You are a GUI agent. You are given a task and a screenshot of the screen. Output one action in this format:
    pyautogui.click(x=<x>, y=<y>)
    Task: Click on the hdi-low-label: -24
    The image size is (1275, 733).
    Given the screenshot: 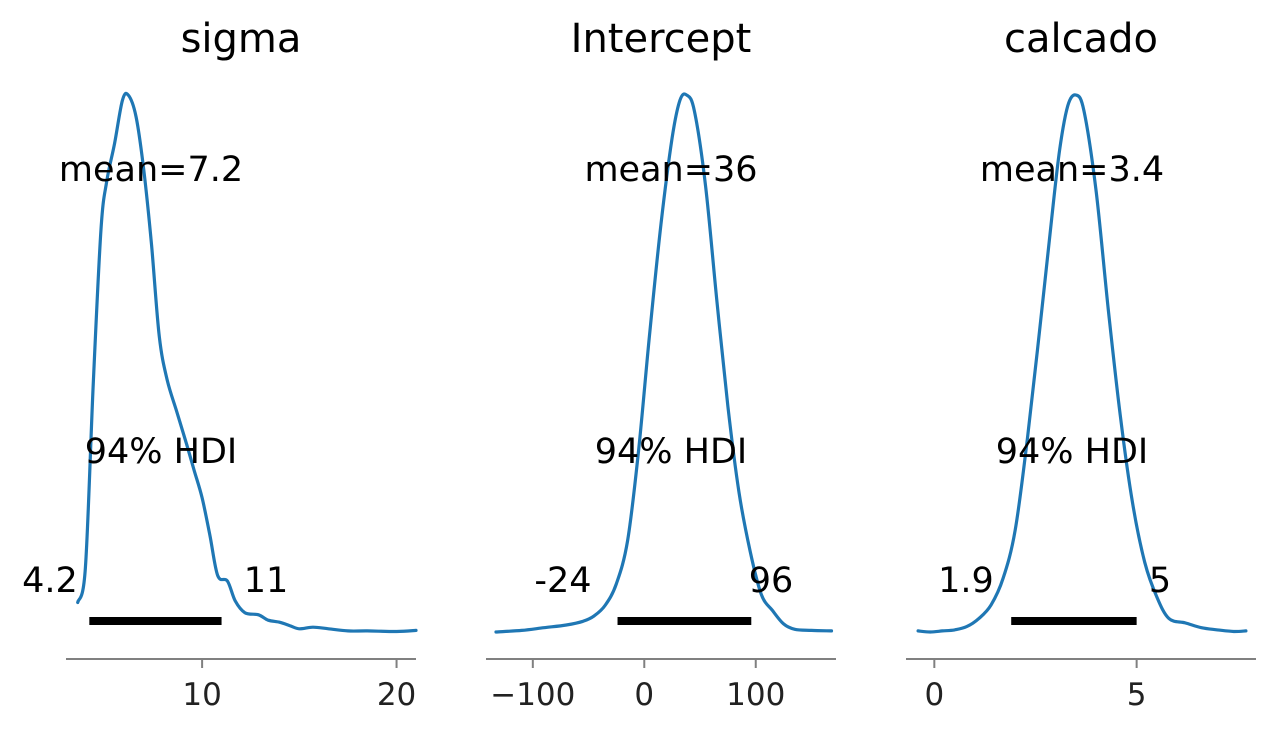 What is the action you would take?
    pyautogui.click(x=562, y=581)
    